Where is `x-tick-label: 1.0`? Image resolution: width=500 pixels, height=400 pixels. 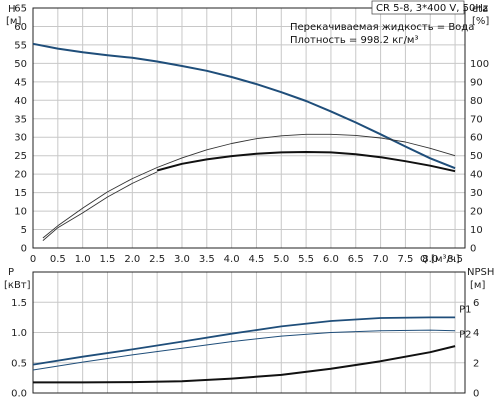
x-tick-label: 1.0 is located at coordinates (83, 259).